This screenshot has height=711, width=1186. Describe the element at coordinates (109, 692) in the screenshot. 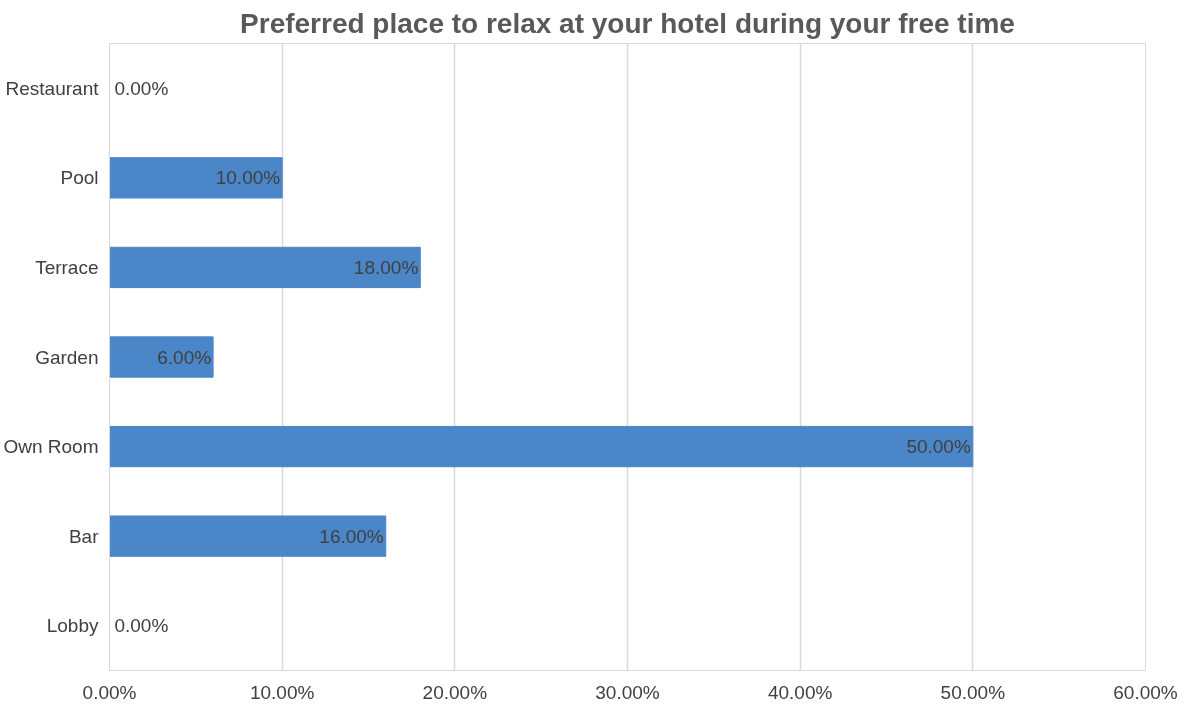

I see `x-tick-label: 0.00%` at that location.